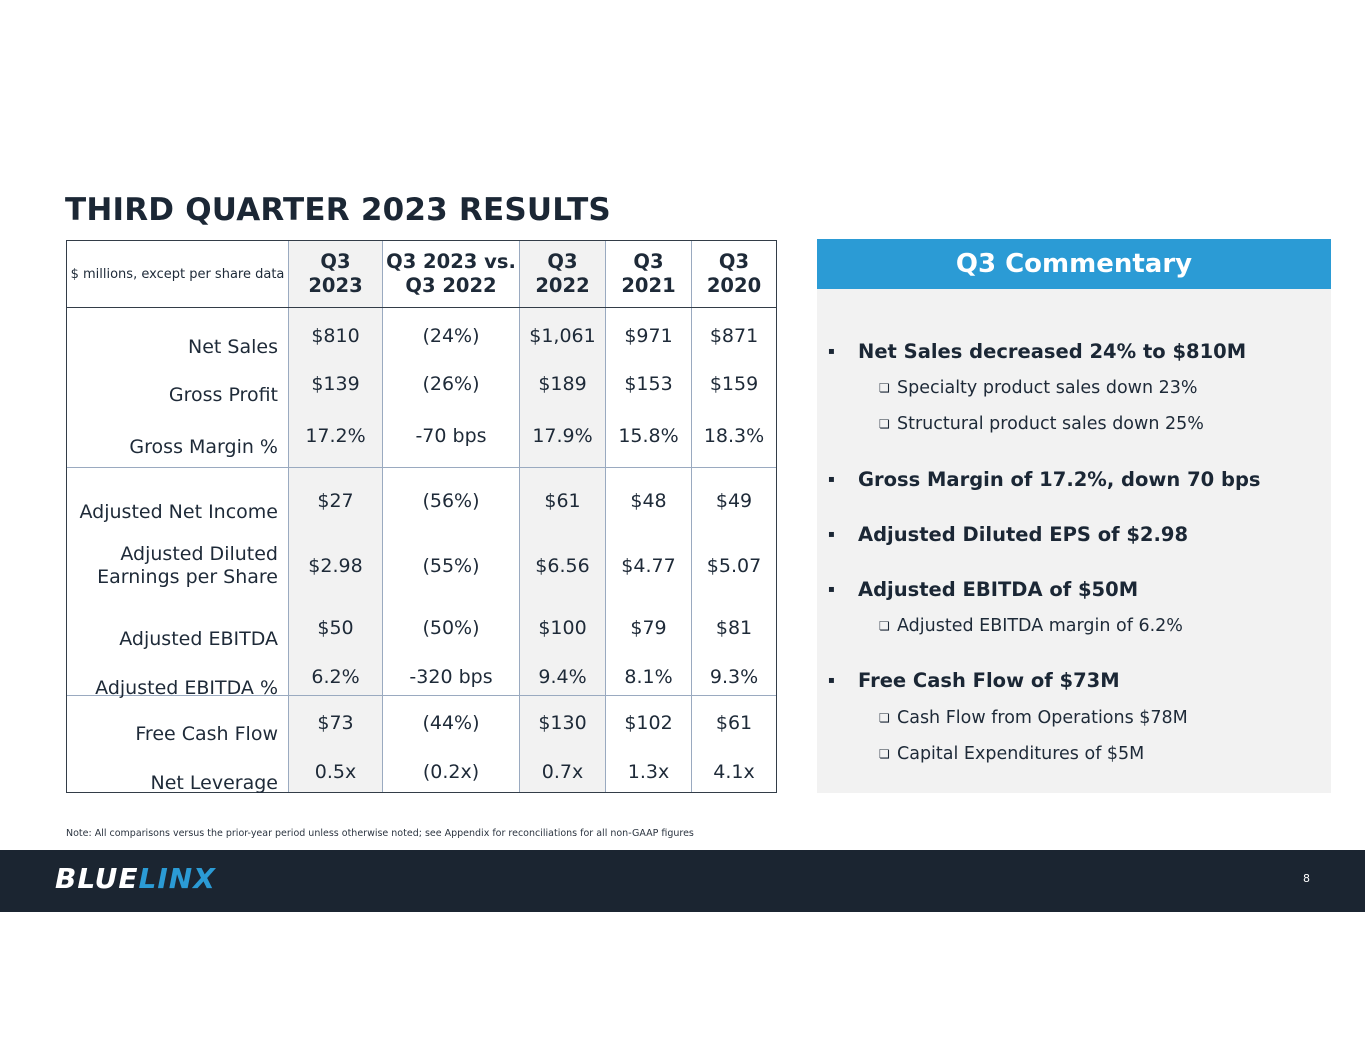 This screenshot has height=1055, width=1365. What do you see at coordinates (335, 565) in the screenshot?
I see `table-cell: $2.98` at bounding box center [335, 565].